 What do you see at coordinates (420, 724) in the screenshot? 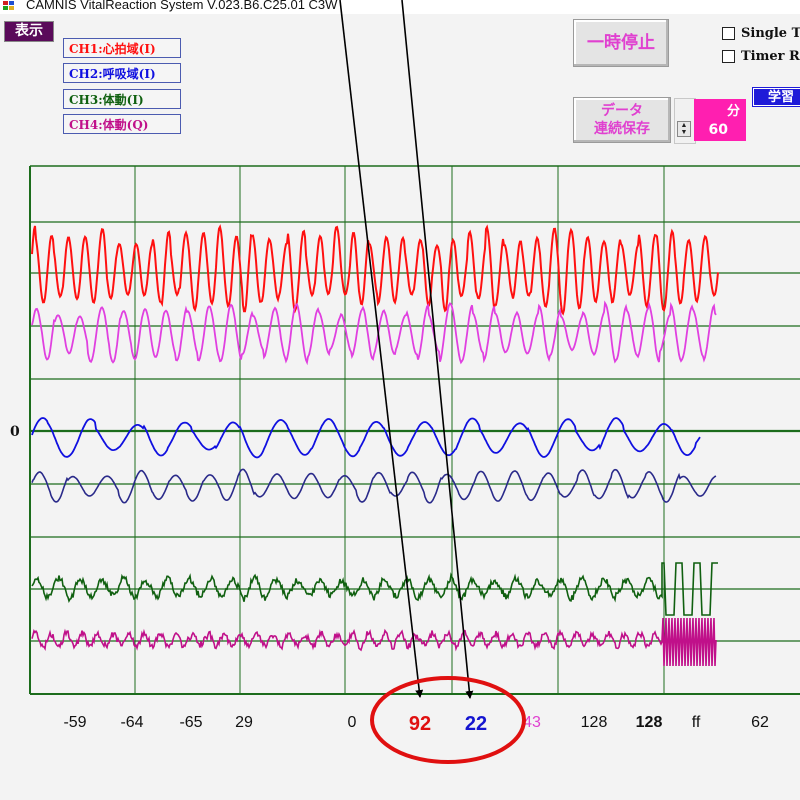
I see `readout-value: 92` at bounding box center [420, 724].